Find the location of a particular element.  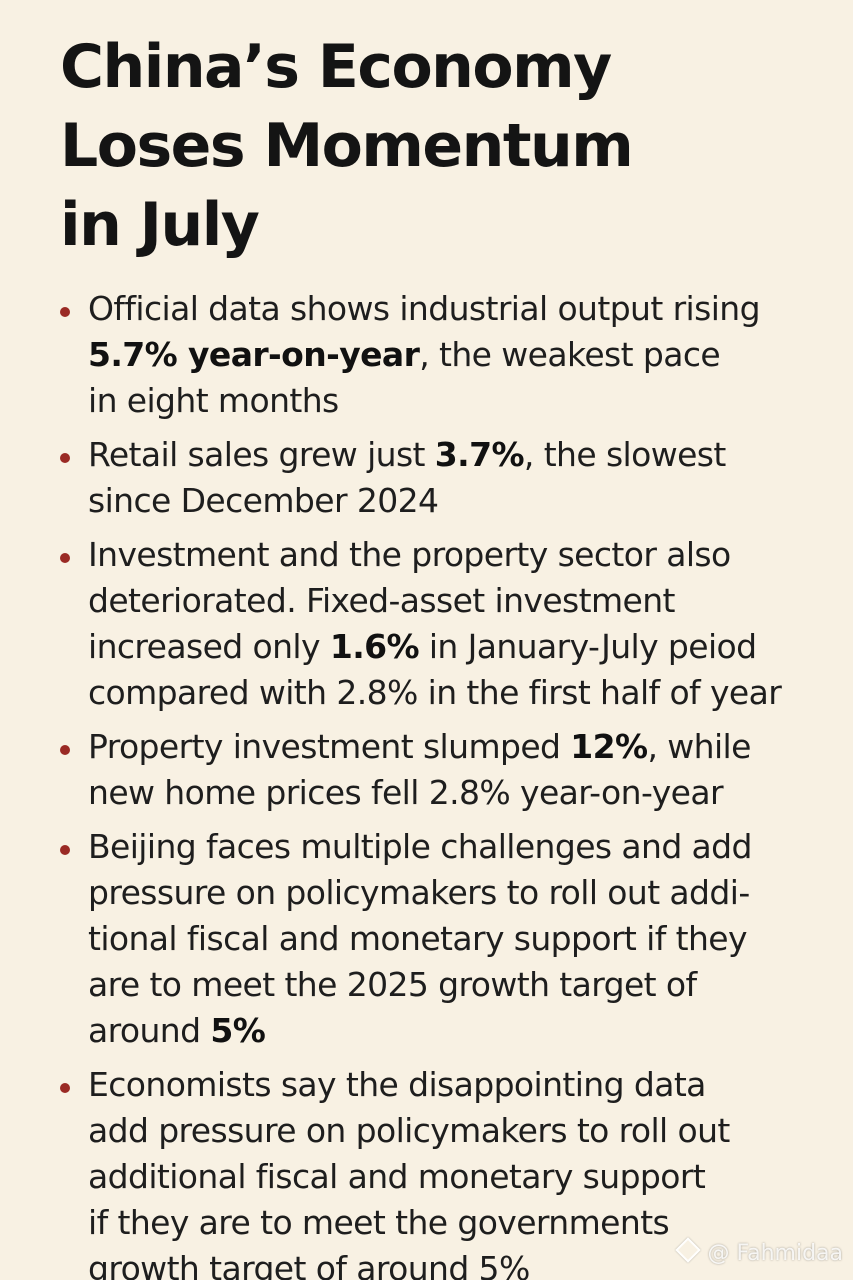

bullet-line: around 5% is located at coordinates (455, 1031).